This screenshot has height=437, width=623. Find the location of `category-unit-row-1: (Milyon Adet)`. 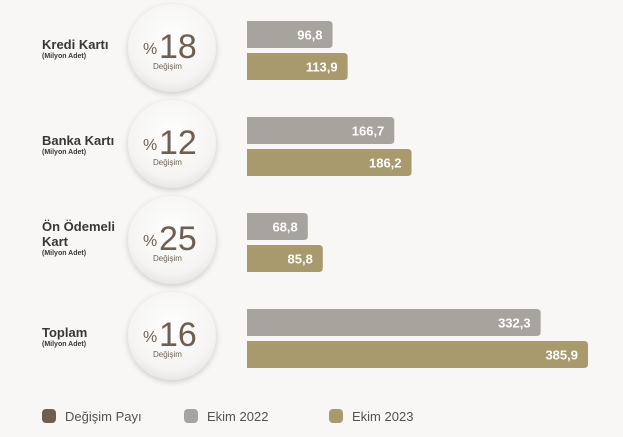

category-unit-row-1: (Milyon Adet) is located at coordinates (64, 56).